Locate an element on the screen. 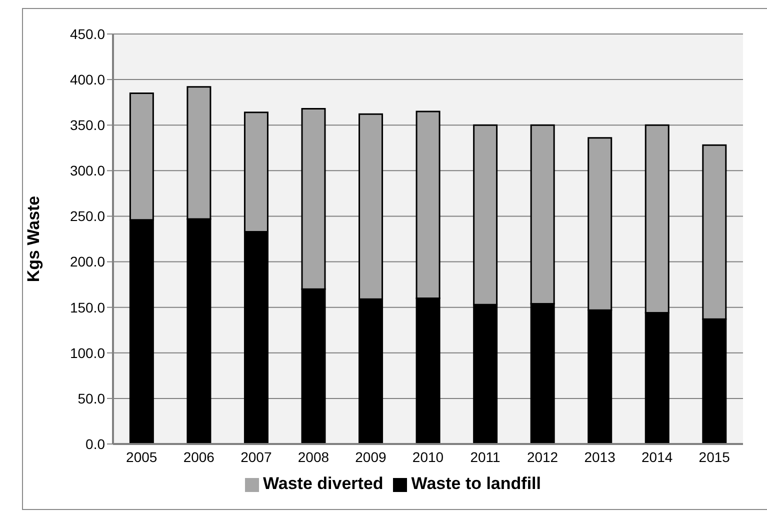 Image resolution: width=767 pixels, height=529 pixels. y-tick-label: 250.0 is located at coordinates (88, 216).